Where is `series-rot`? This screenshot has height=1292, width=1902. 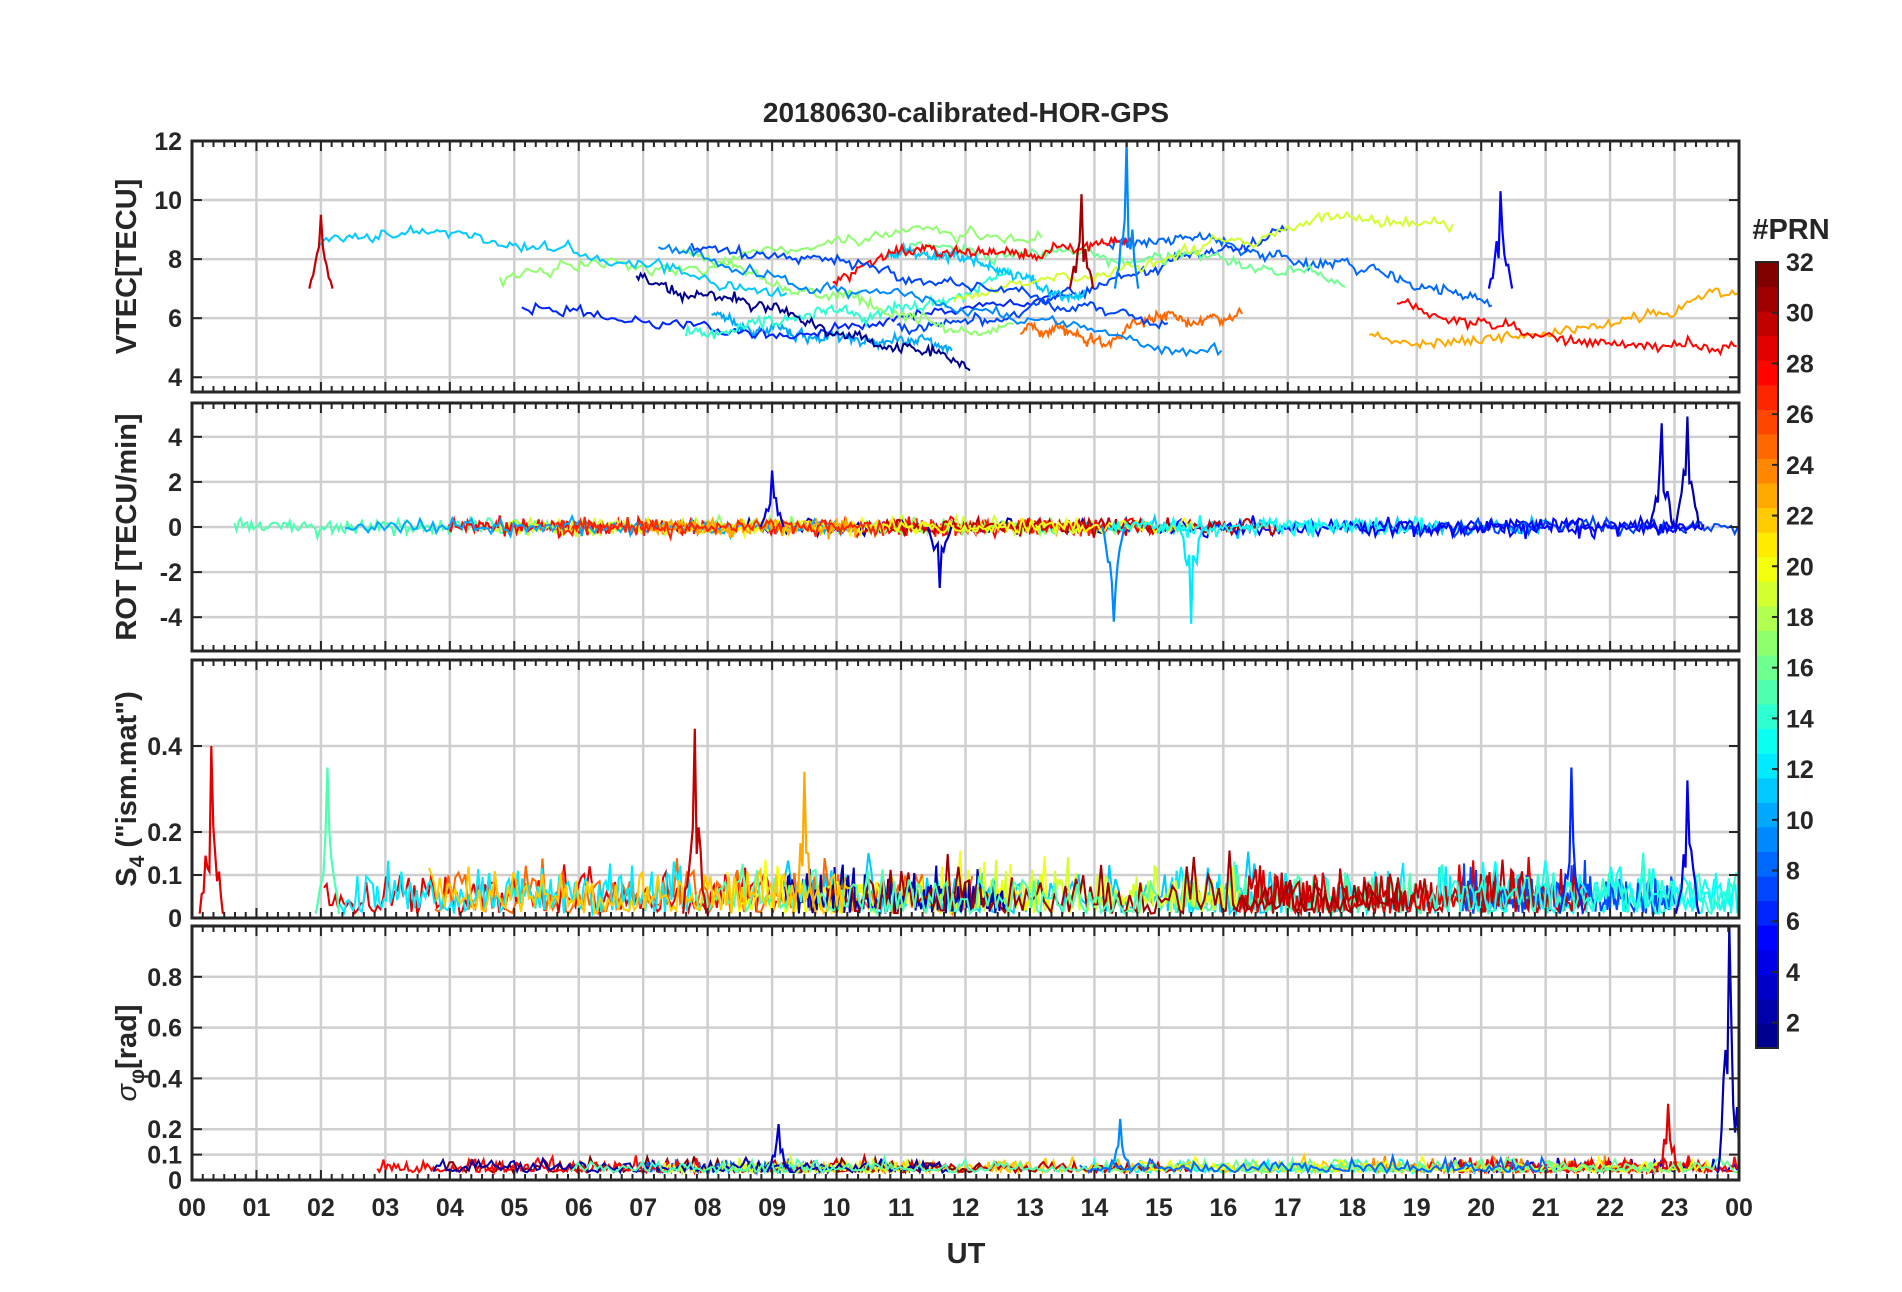
series-rot is located at coordinates (986, 520).